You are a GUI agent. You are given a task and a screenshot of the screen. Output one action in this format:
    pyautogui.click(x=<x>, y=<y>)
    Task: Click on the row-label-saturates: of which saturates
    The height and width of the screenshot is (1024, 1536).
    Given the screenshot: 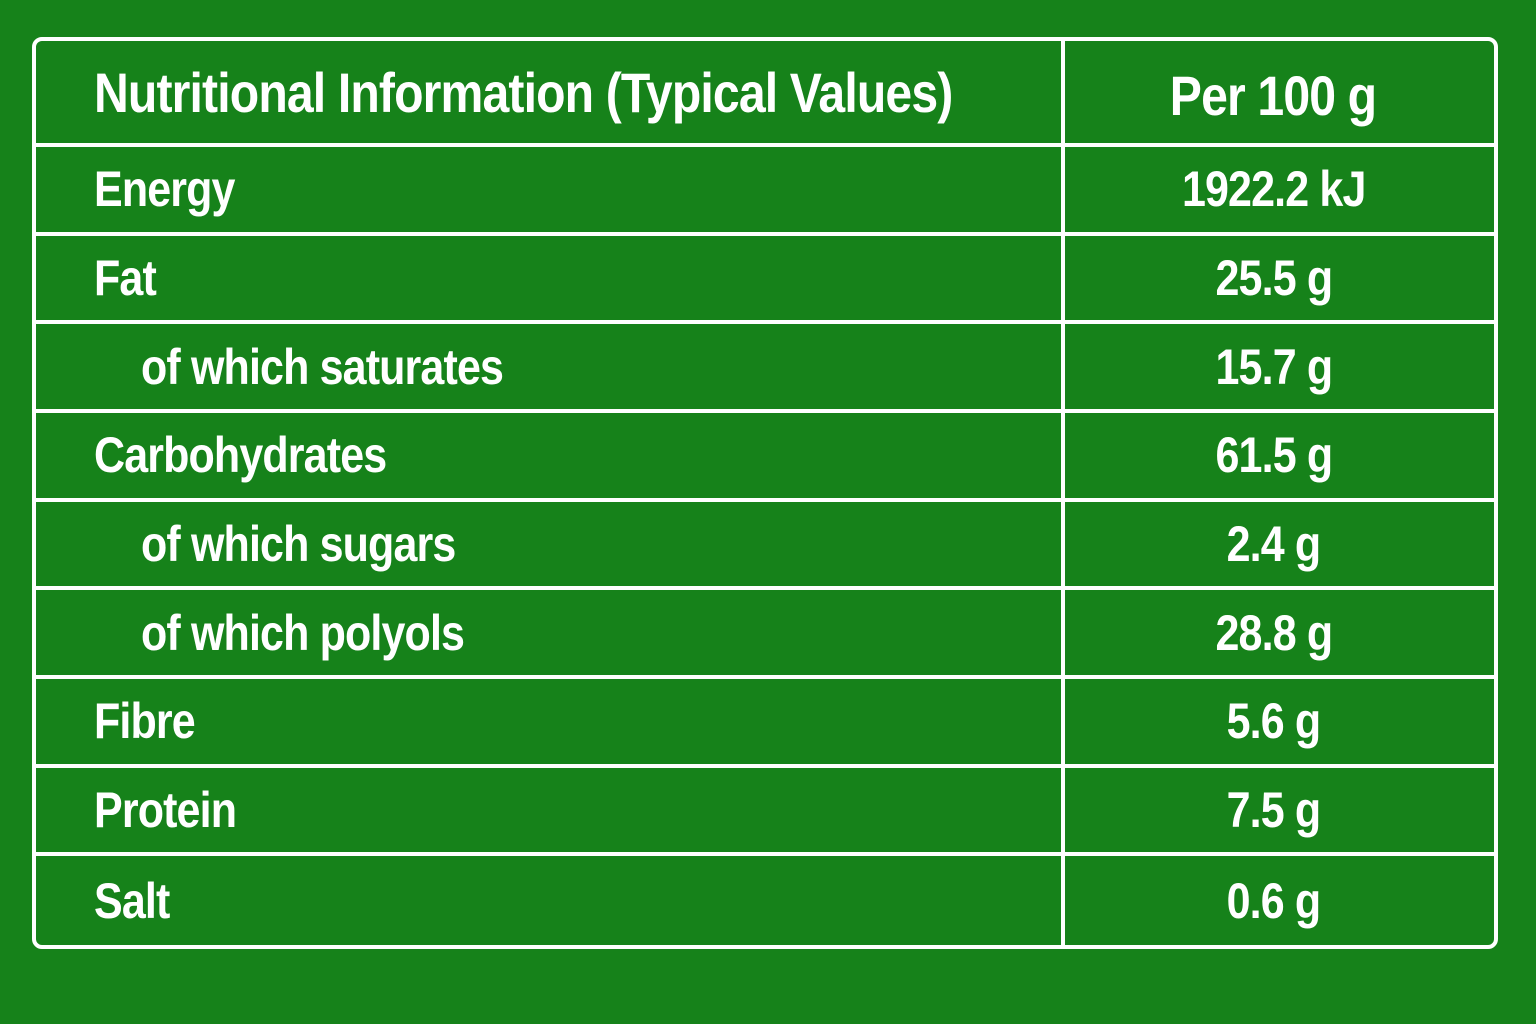 What is the action you would take?
    pyautogui.click(x=322, y=366)
    